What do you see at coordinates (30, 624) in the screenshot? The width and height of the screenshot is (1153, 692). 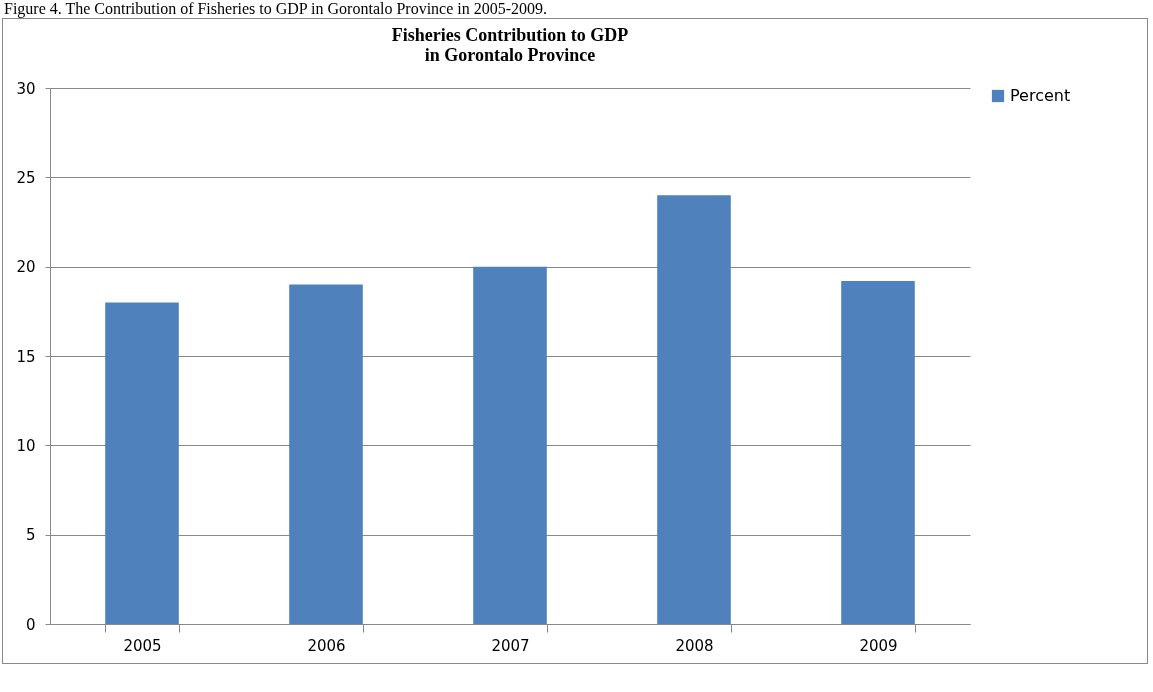 I see `y-tick-label: 0` at bounding box center [30, 624].